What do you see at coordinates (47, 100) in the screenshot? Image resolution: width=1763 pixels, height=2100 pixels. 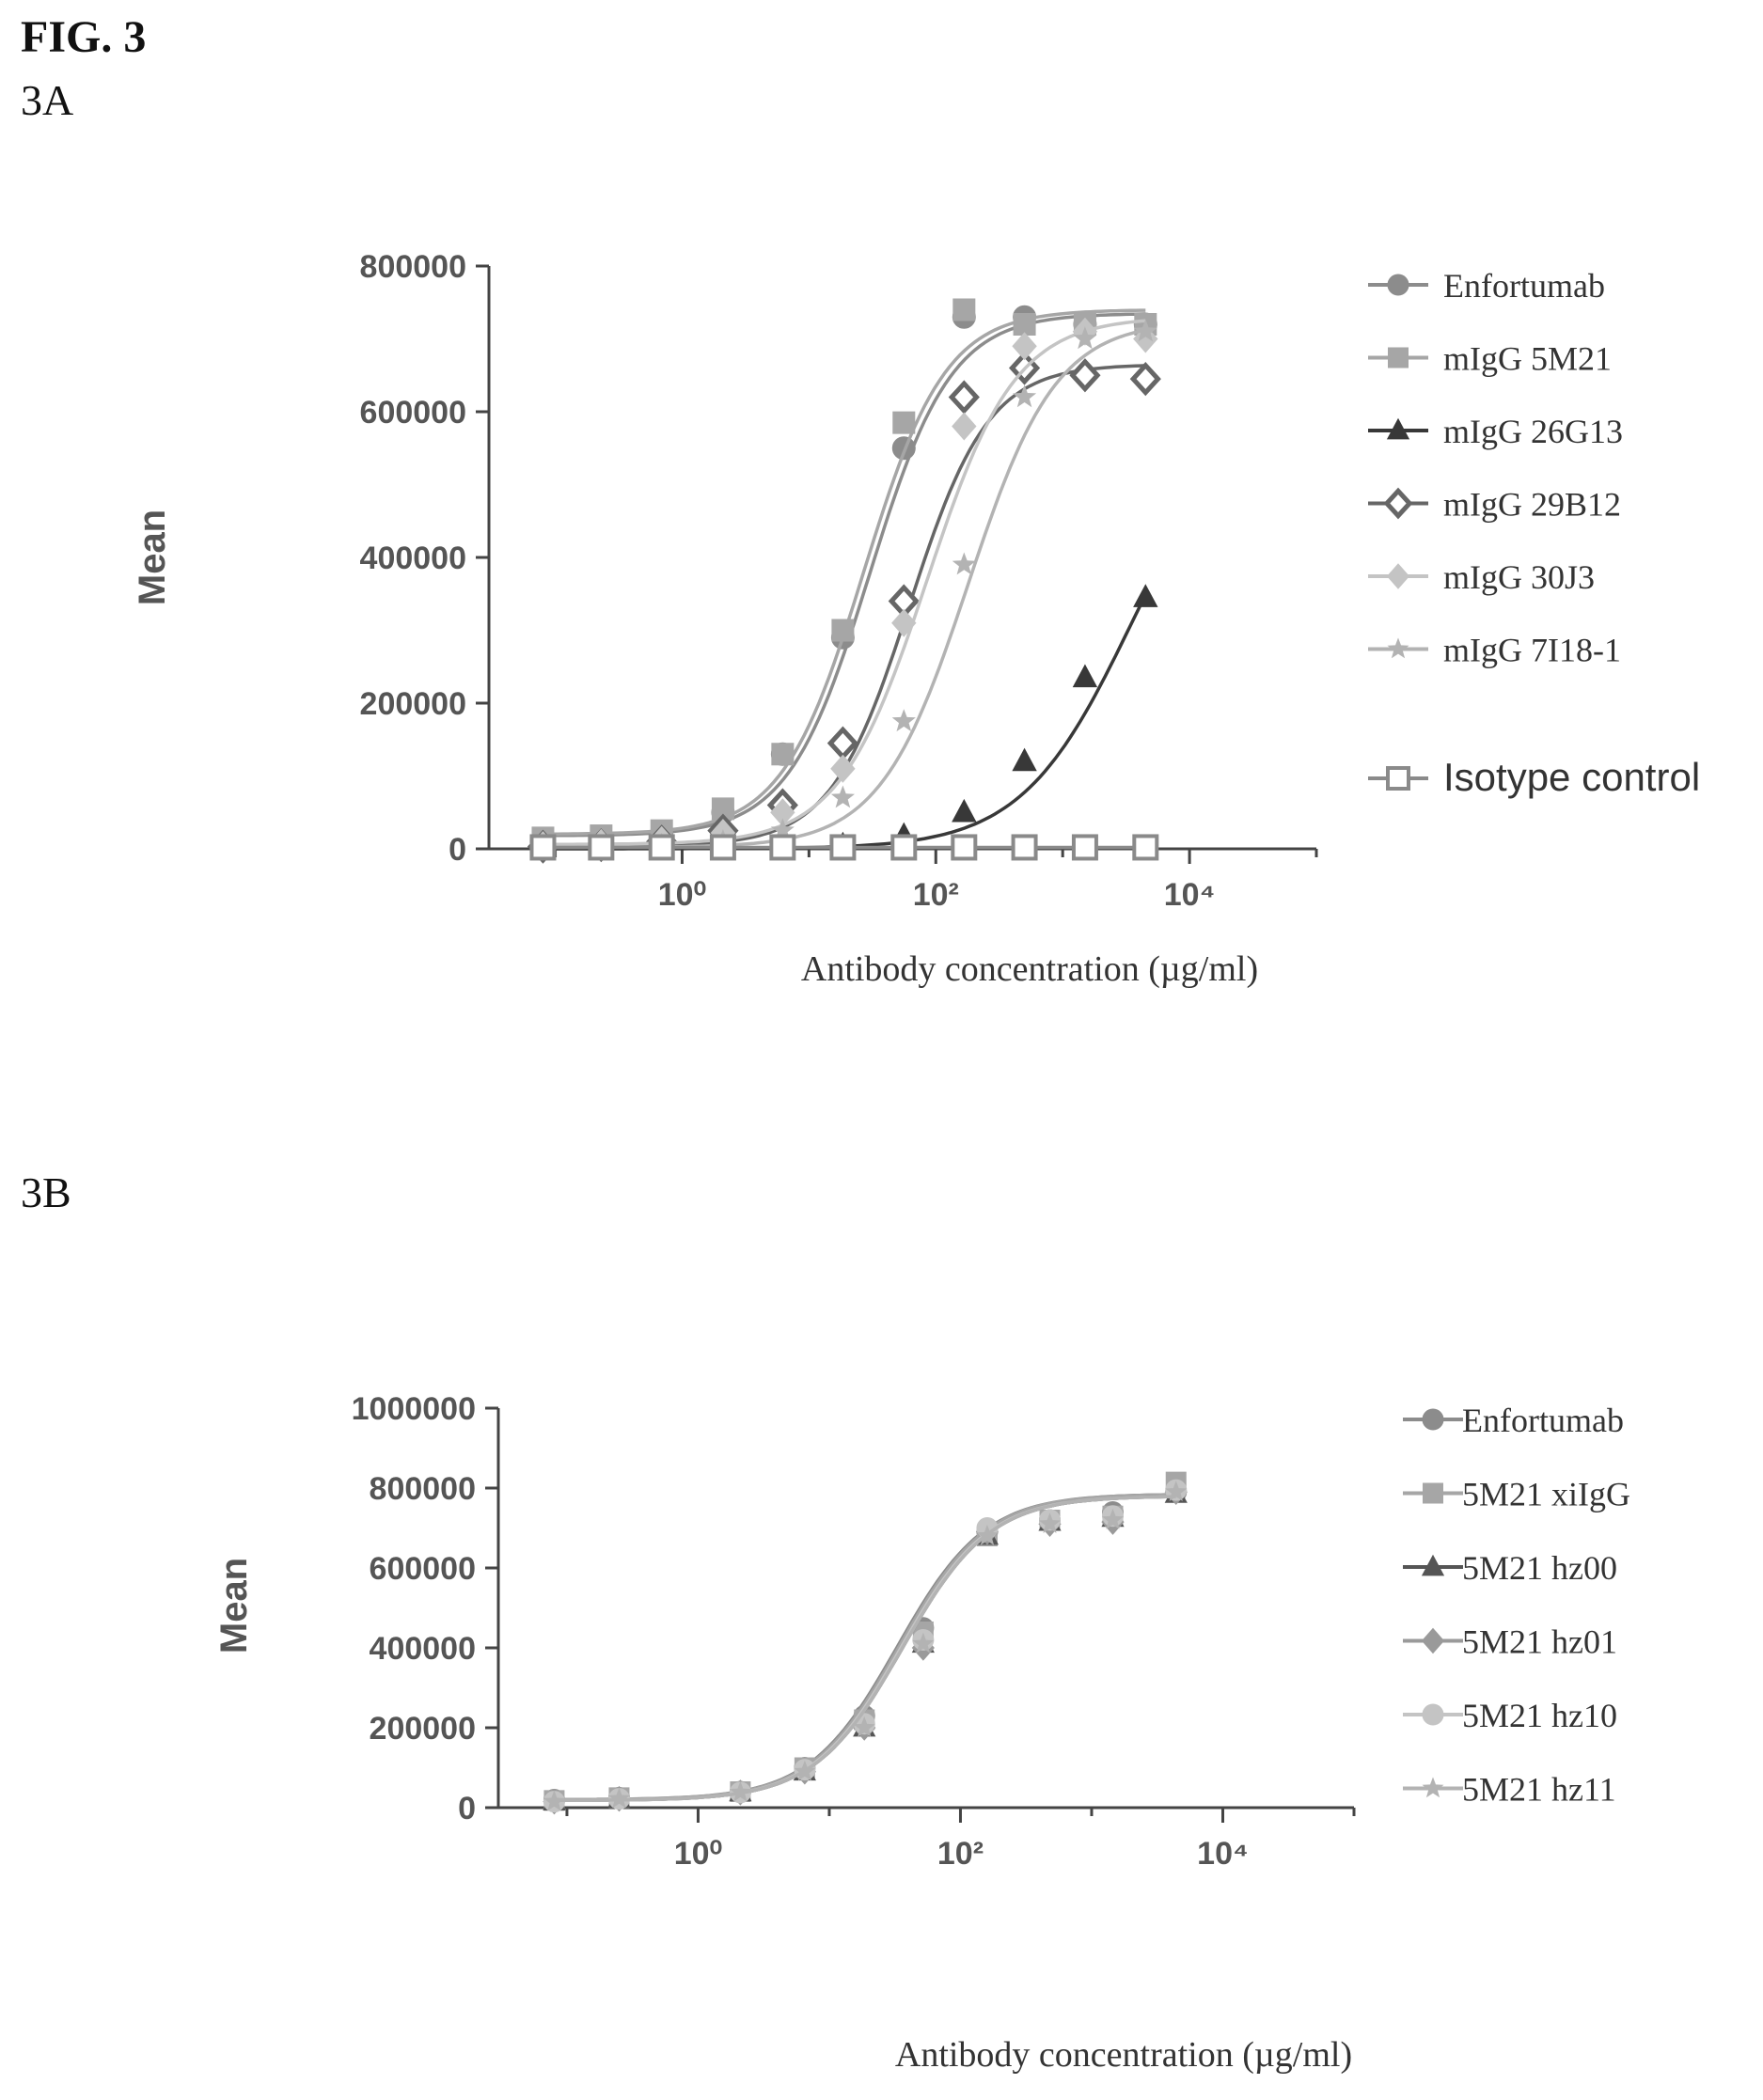 I see `panel-a-label: 3A` at bounding box center [47, 100].